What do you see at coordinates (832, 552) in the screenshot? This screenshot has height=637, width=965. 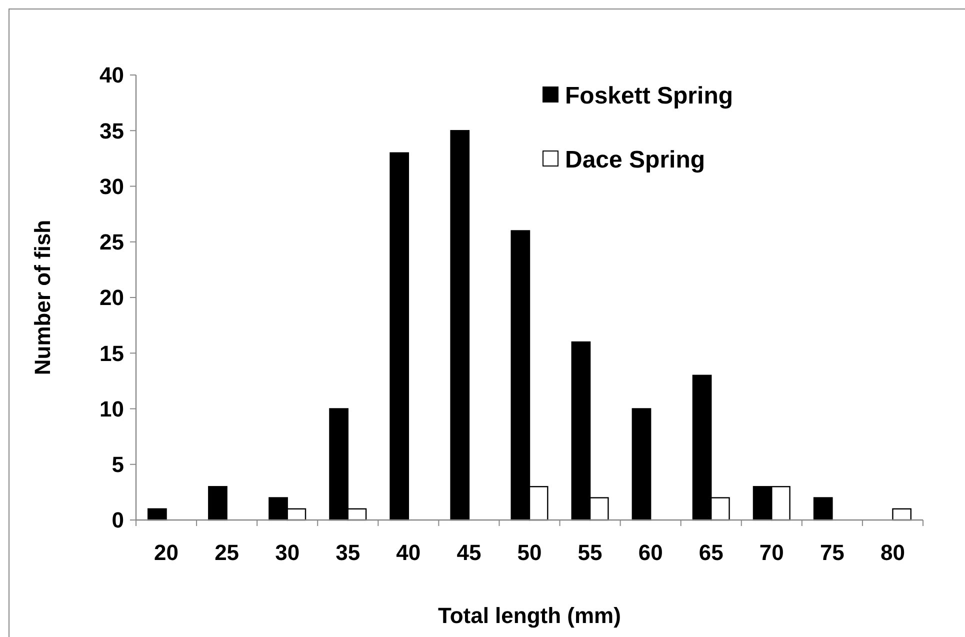 I see `x-tick-label: 75` at bounding box center [832, 552].